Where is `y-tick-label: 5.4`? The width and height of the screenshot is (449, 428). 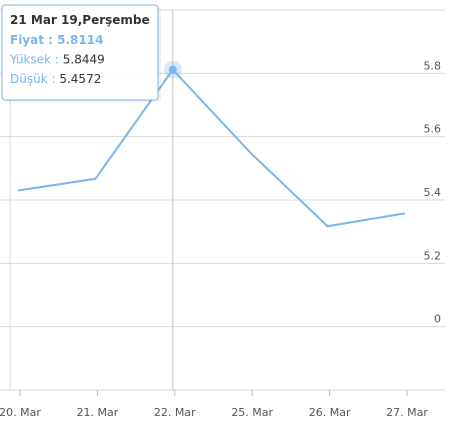 y-tick-label: 5.4 is located at coordinates (433, 192).